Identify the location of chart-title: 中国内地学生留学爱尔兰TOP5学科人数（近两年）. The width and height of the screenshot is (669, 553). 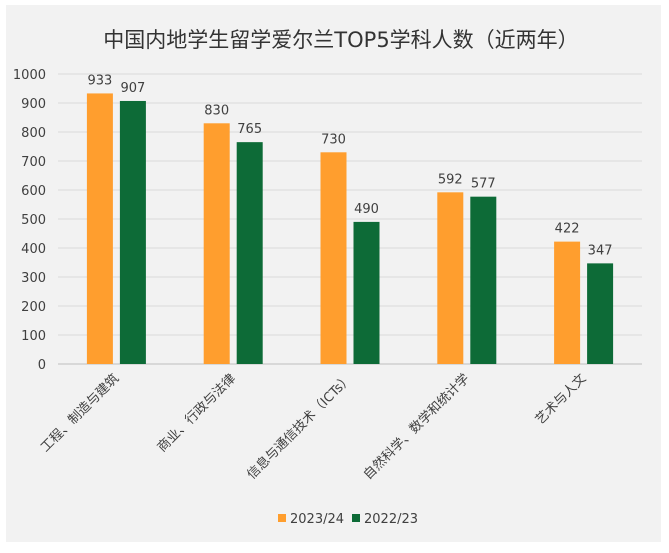
(340, 40).